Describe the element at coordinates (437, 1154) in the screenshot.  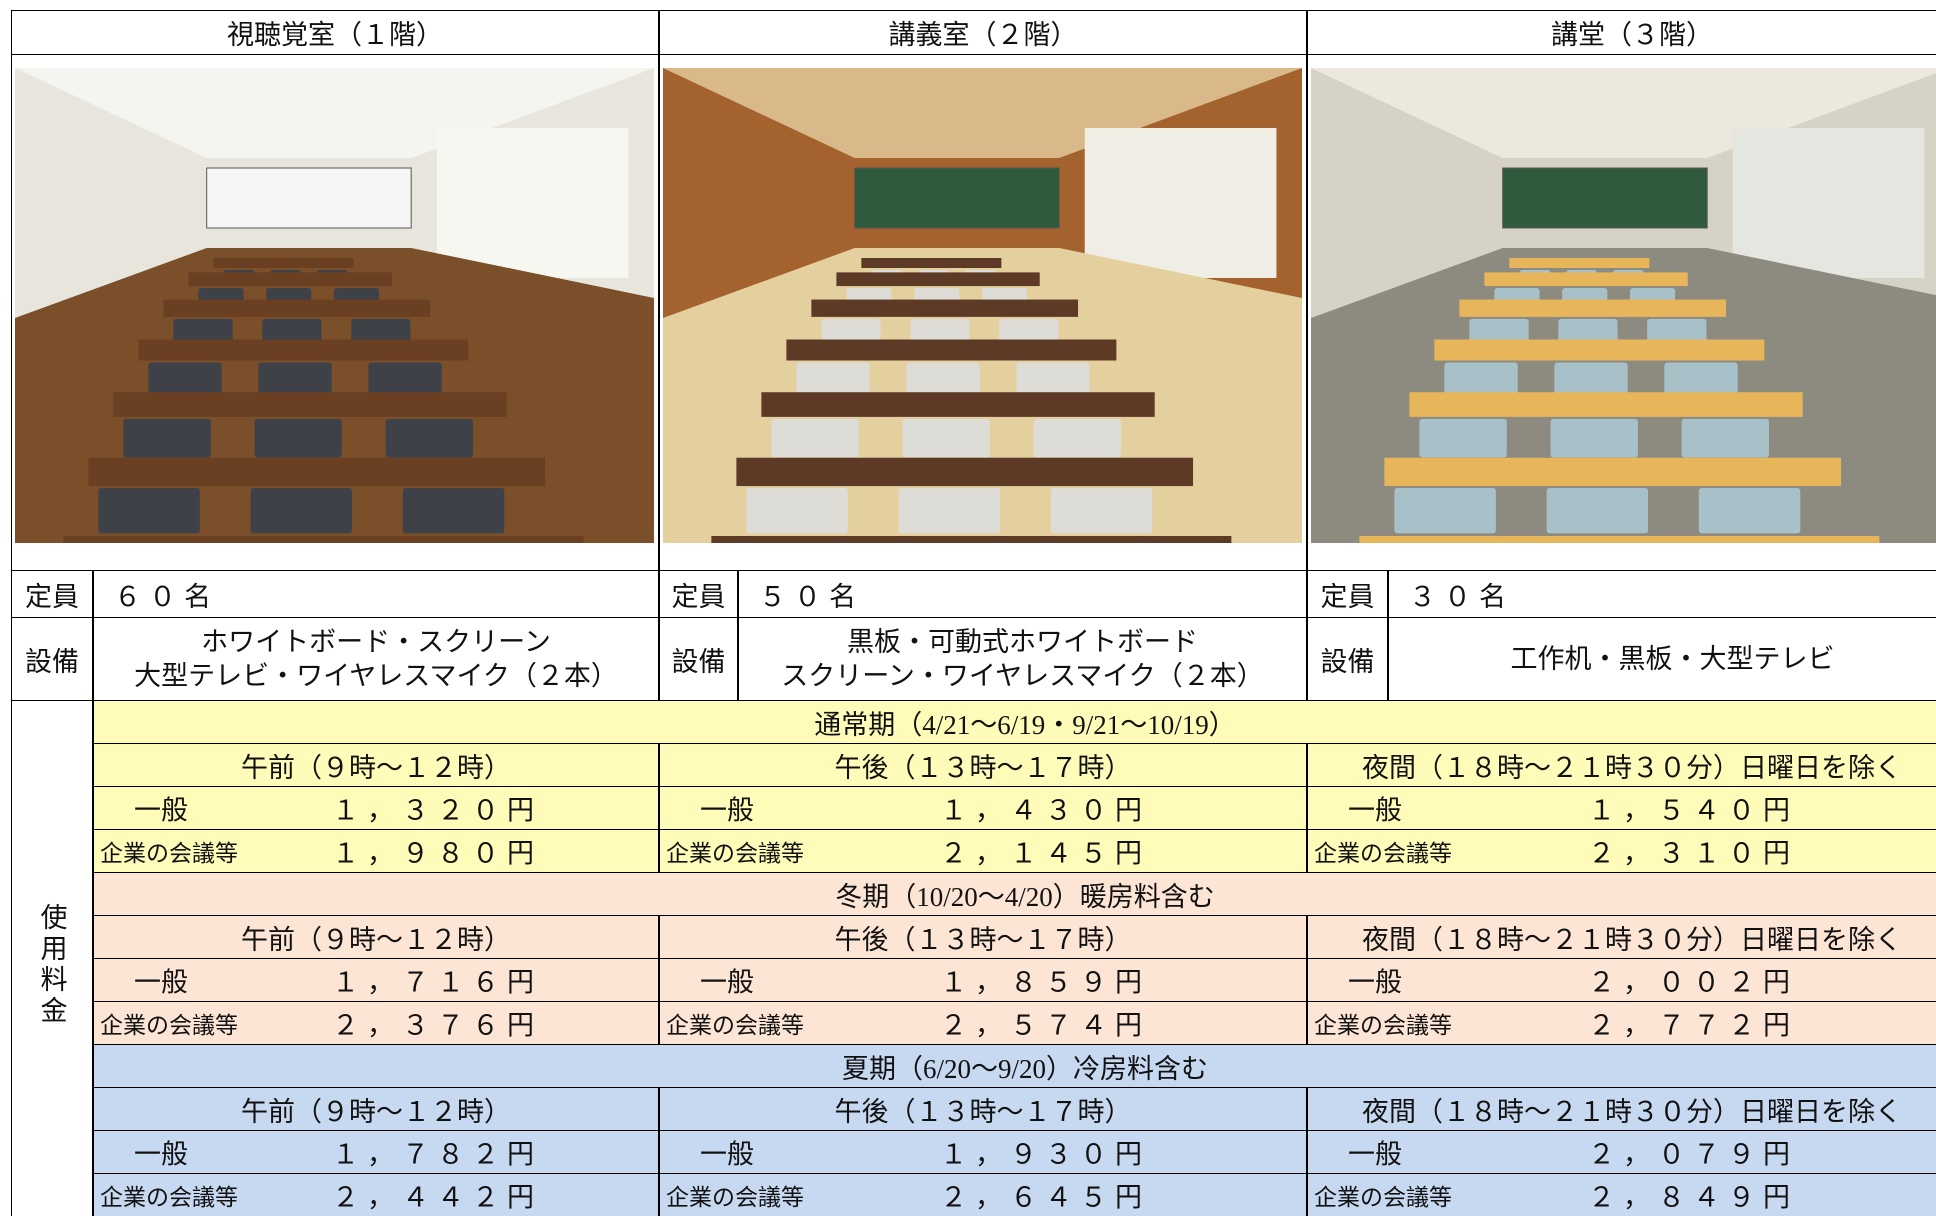
I see `rate-price: １，７８２円` at that location.